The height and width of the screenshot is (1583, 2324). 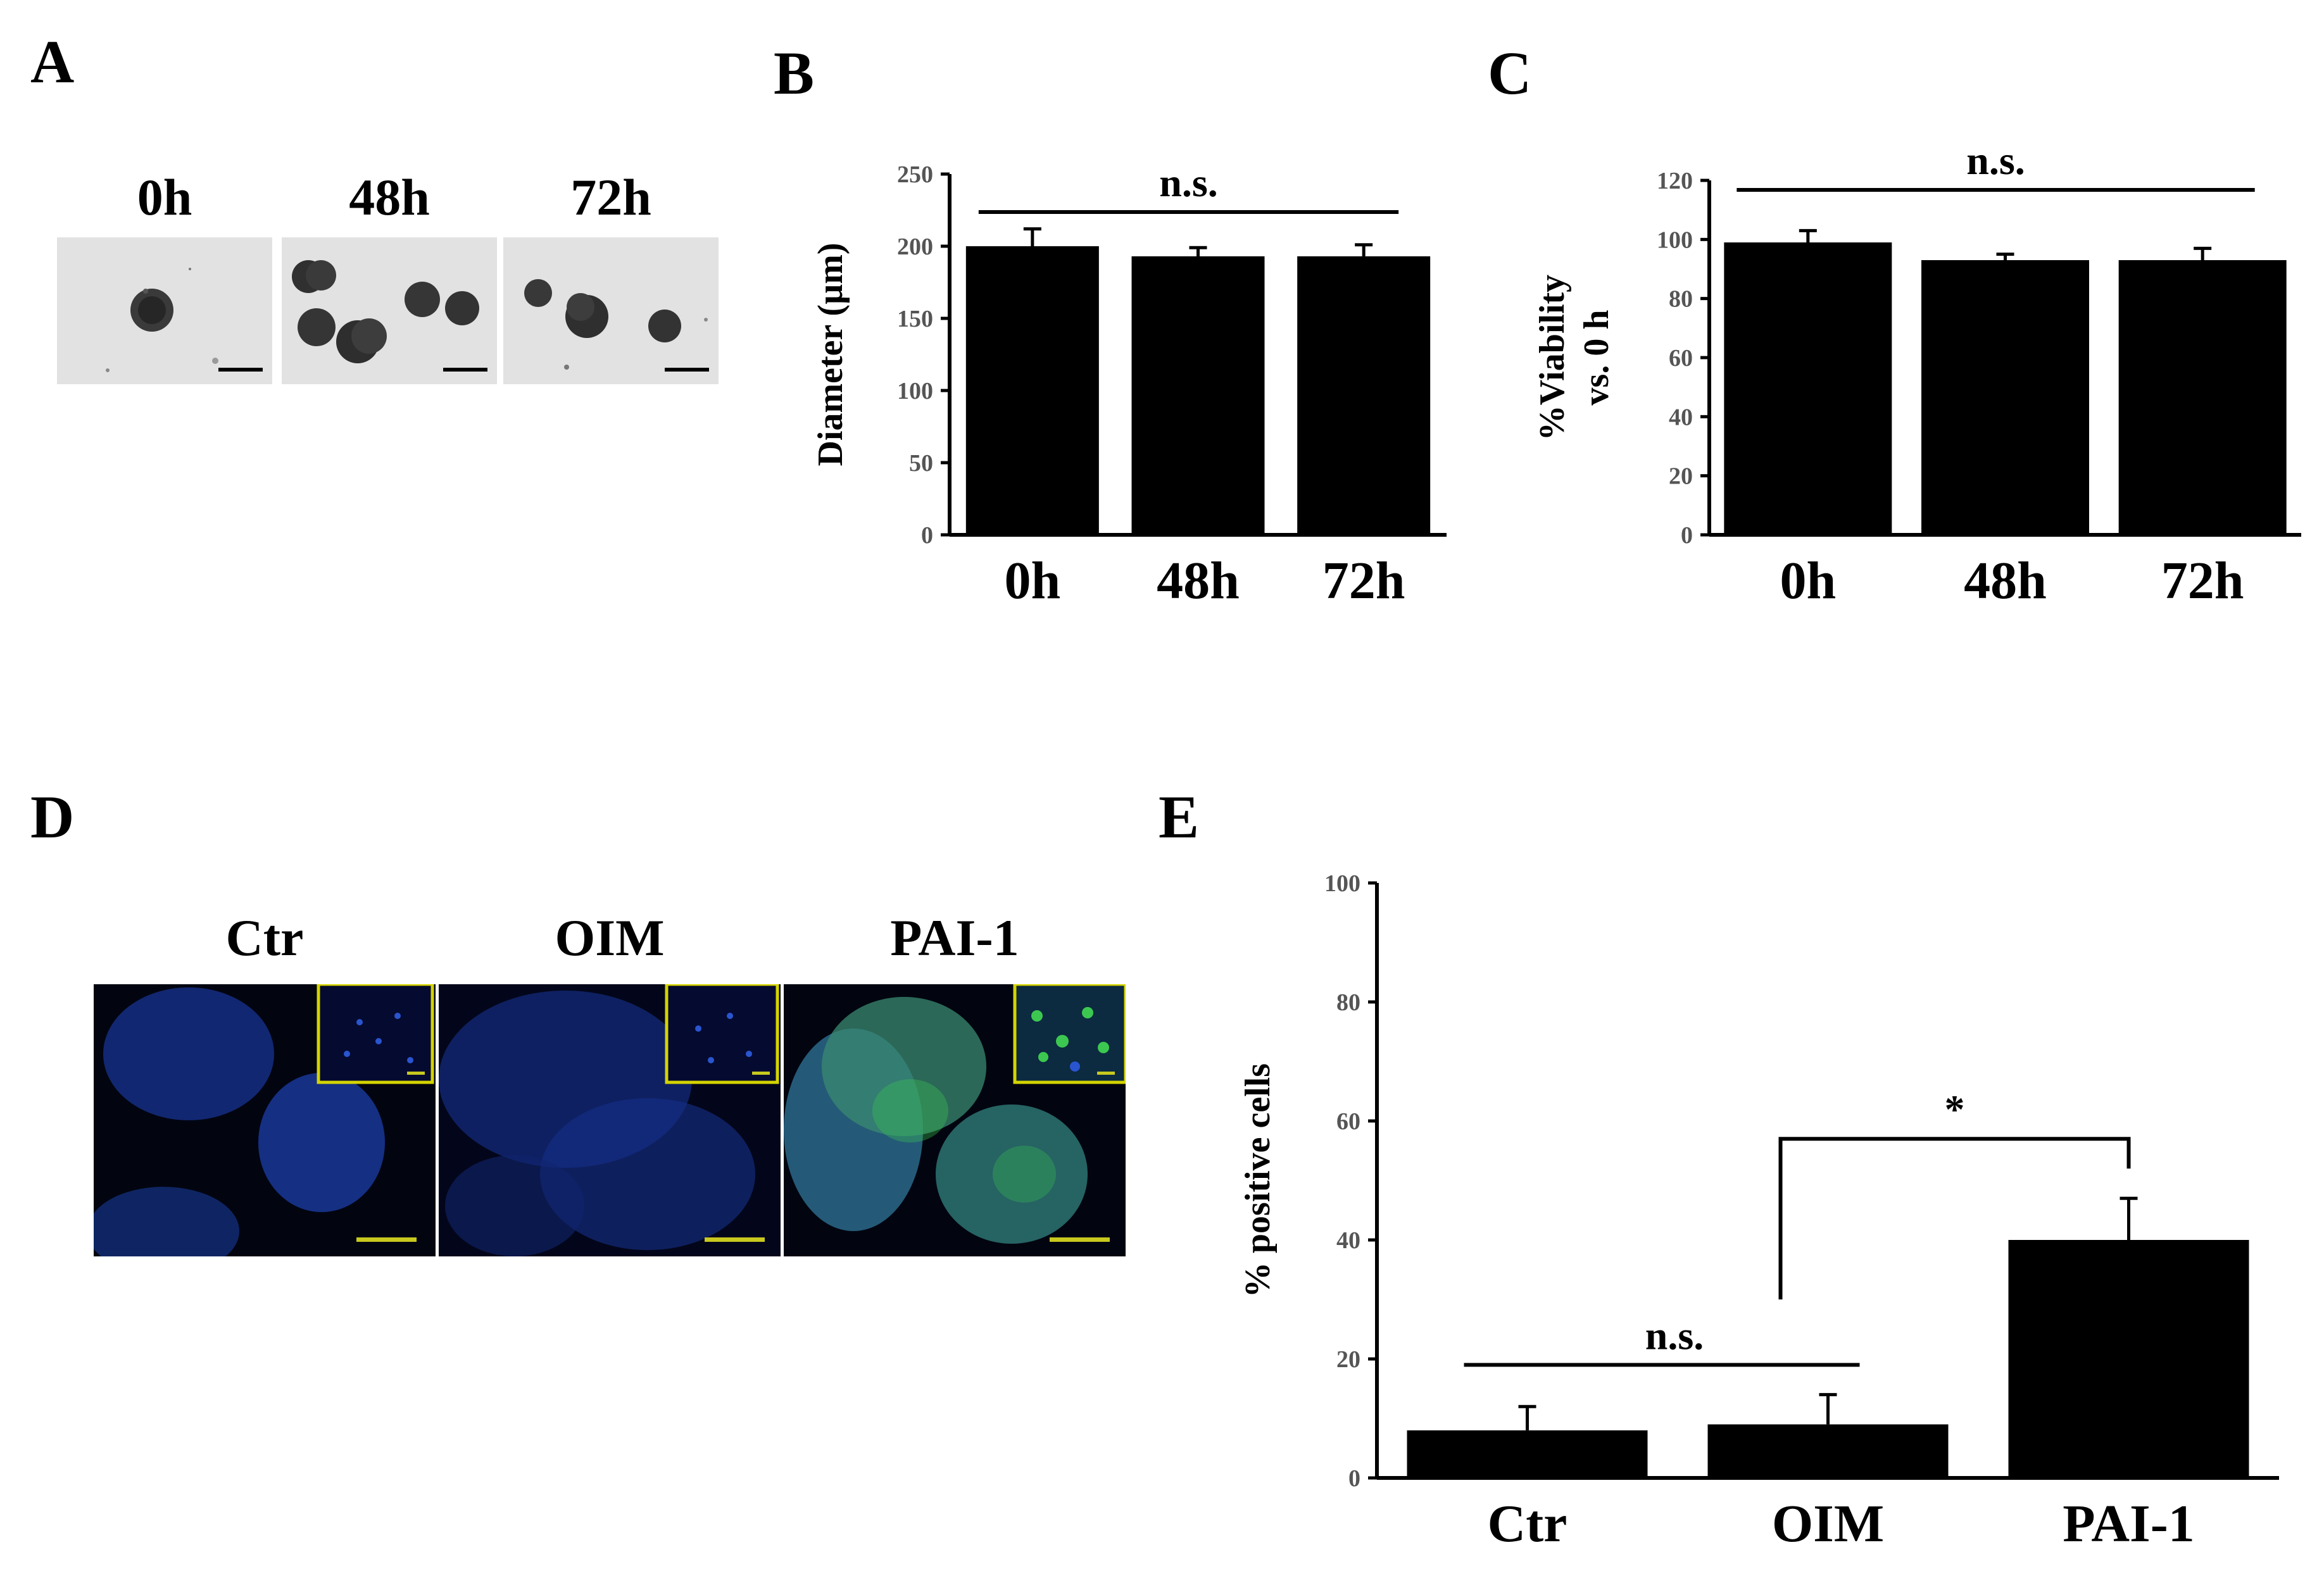 I want to click on y-tick-label-e-3: 60, so click(x=1348, y=1121).